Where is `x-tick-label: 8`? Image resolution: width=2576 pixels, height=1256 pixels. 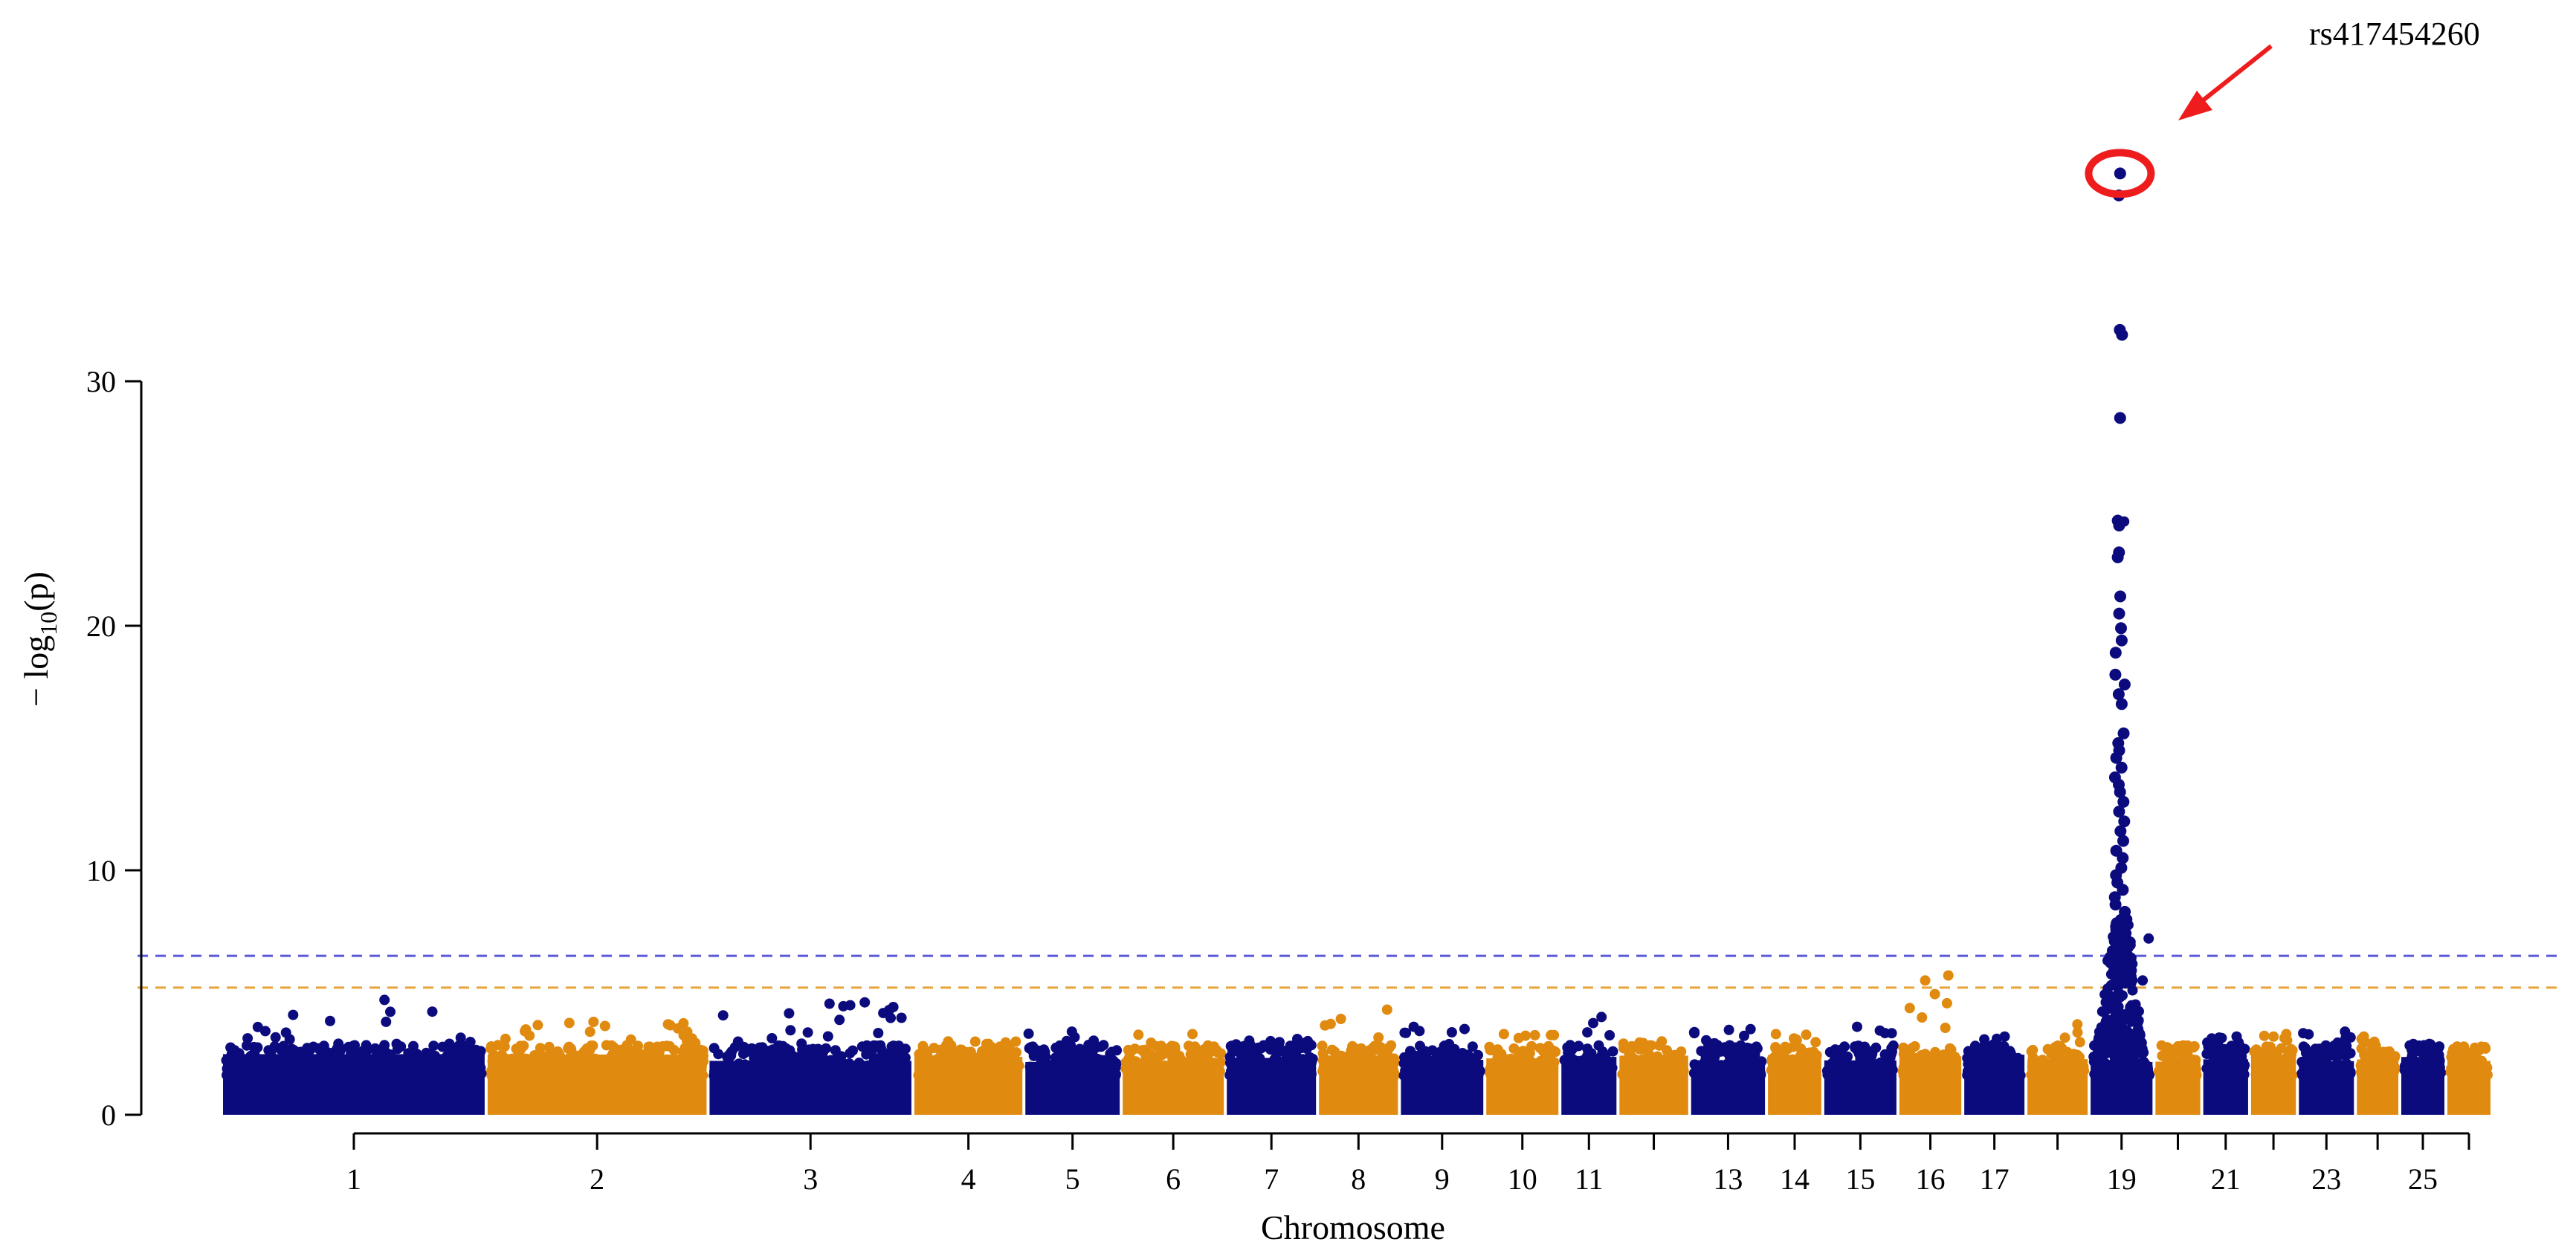 x-tick-label: 8 is located at coordinates (1358, 1179).